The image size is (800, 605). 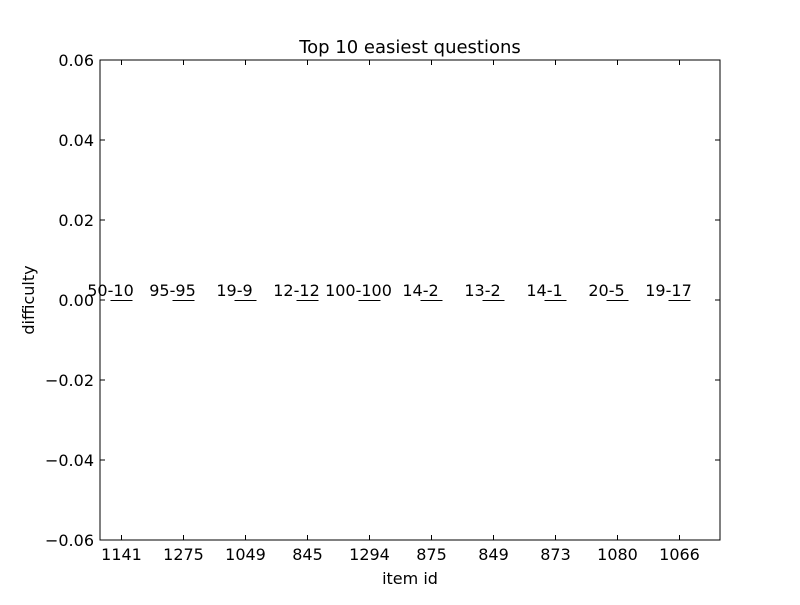 I want to click on bar-label: 20-5, so click(x=606, y=290).